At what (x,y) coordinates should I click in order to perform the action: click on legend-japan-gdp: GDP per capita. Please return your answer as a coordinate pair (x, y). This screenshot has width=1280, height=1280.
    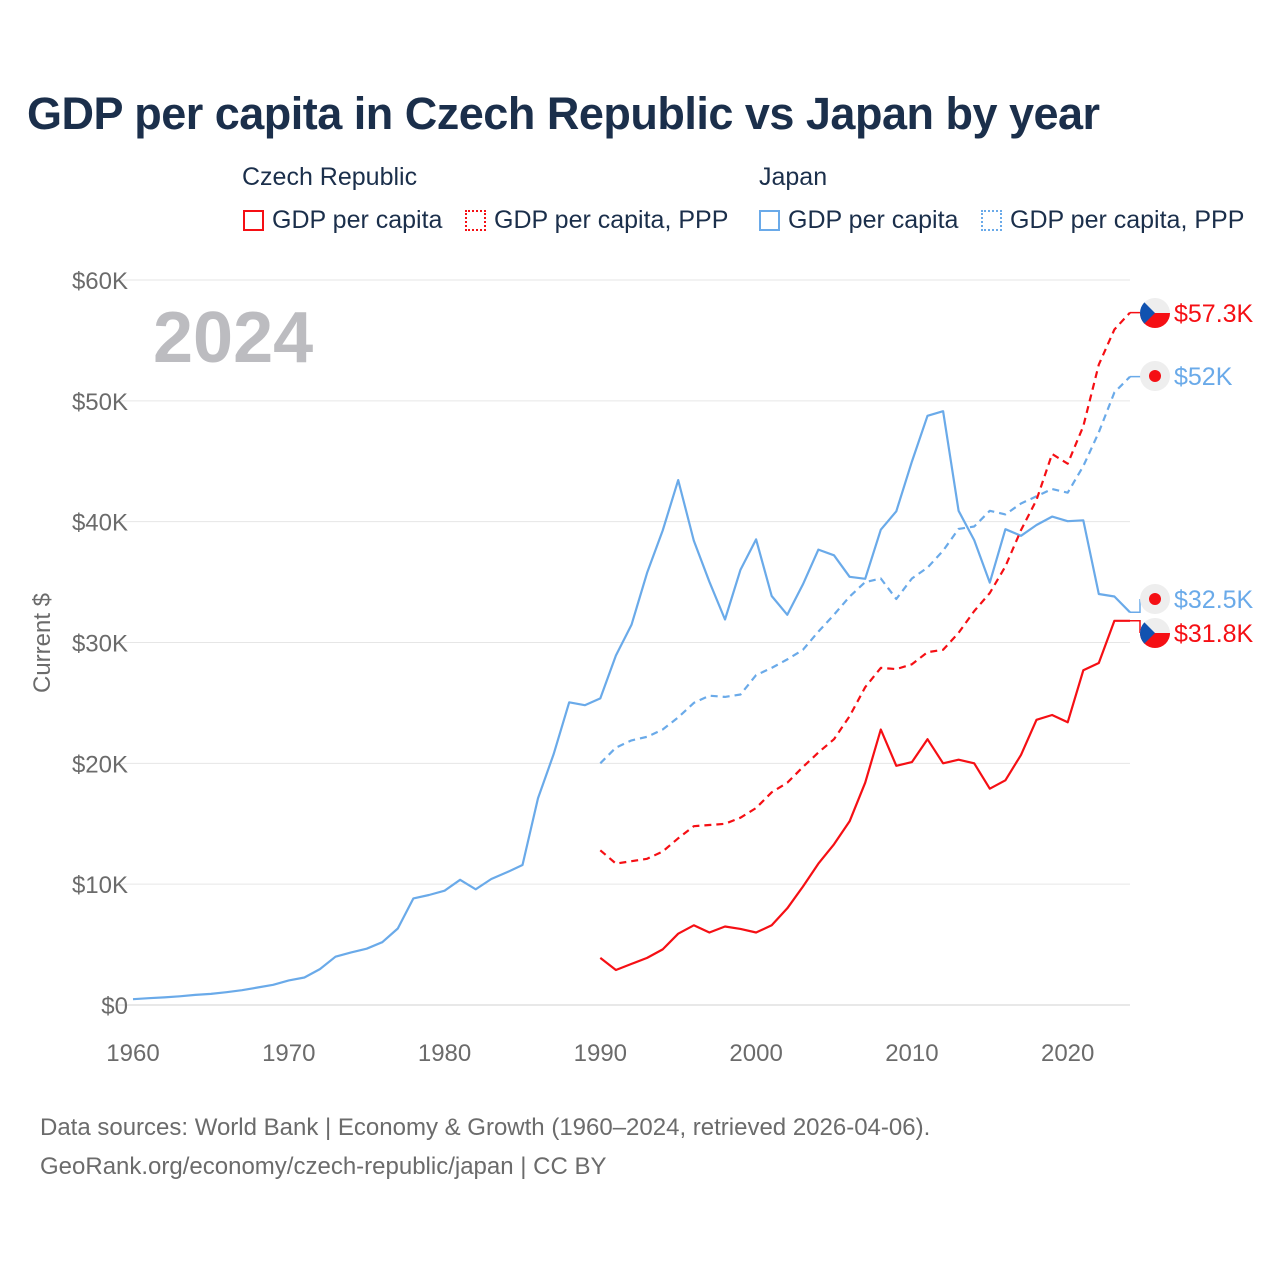
    Looking at the image, I should click on (858, 220).